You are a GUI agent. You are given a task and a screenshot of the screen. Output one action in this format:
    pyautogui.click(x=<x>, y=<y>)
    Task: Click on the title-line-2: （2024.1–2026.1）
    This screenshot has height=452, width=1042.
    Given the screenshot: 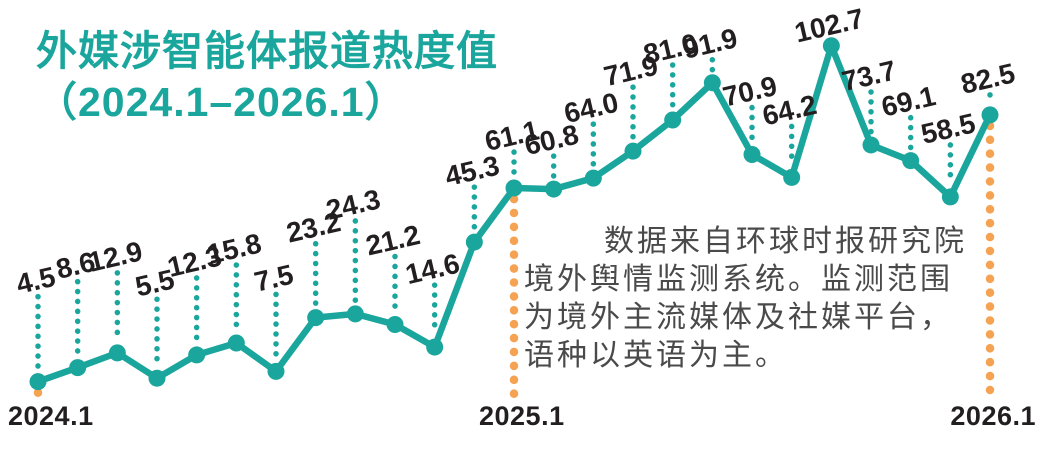 What is the action you would take?
    pyautogui.click(x=221, y=102)
    